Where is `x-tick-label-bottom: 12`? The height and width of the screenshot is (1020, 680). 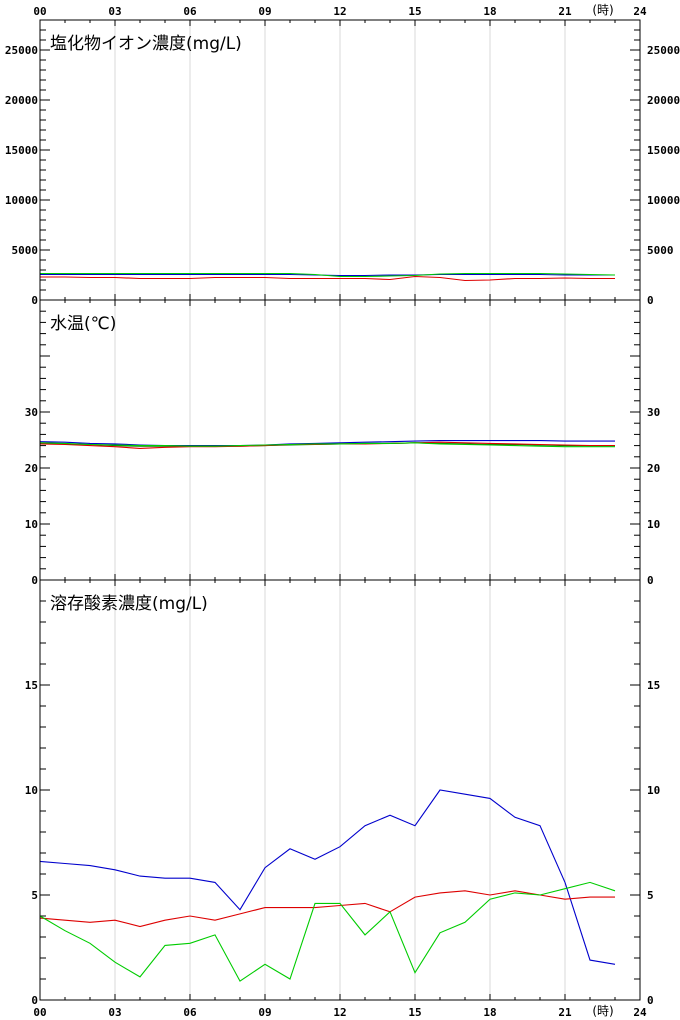 x-tick-label-bottom: 12 is located at coordinates (339, 1012).